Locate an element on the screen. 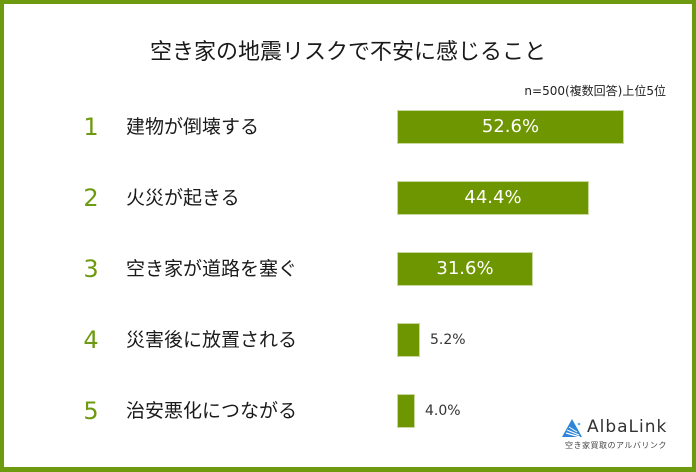 The height and width of the screenshot is (472, 696). item-label: 空き家が道路を塞ぐ is located at coordinates (212, 269).